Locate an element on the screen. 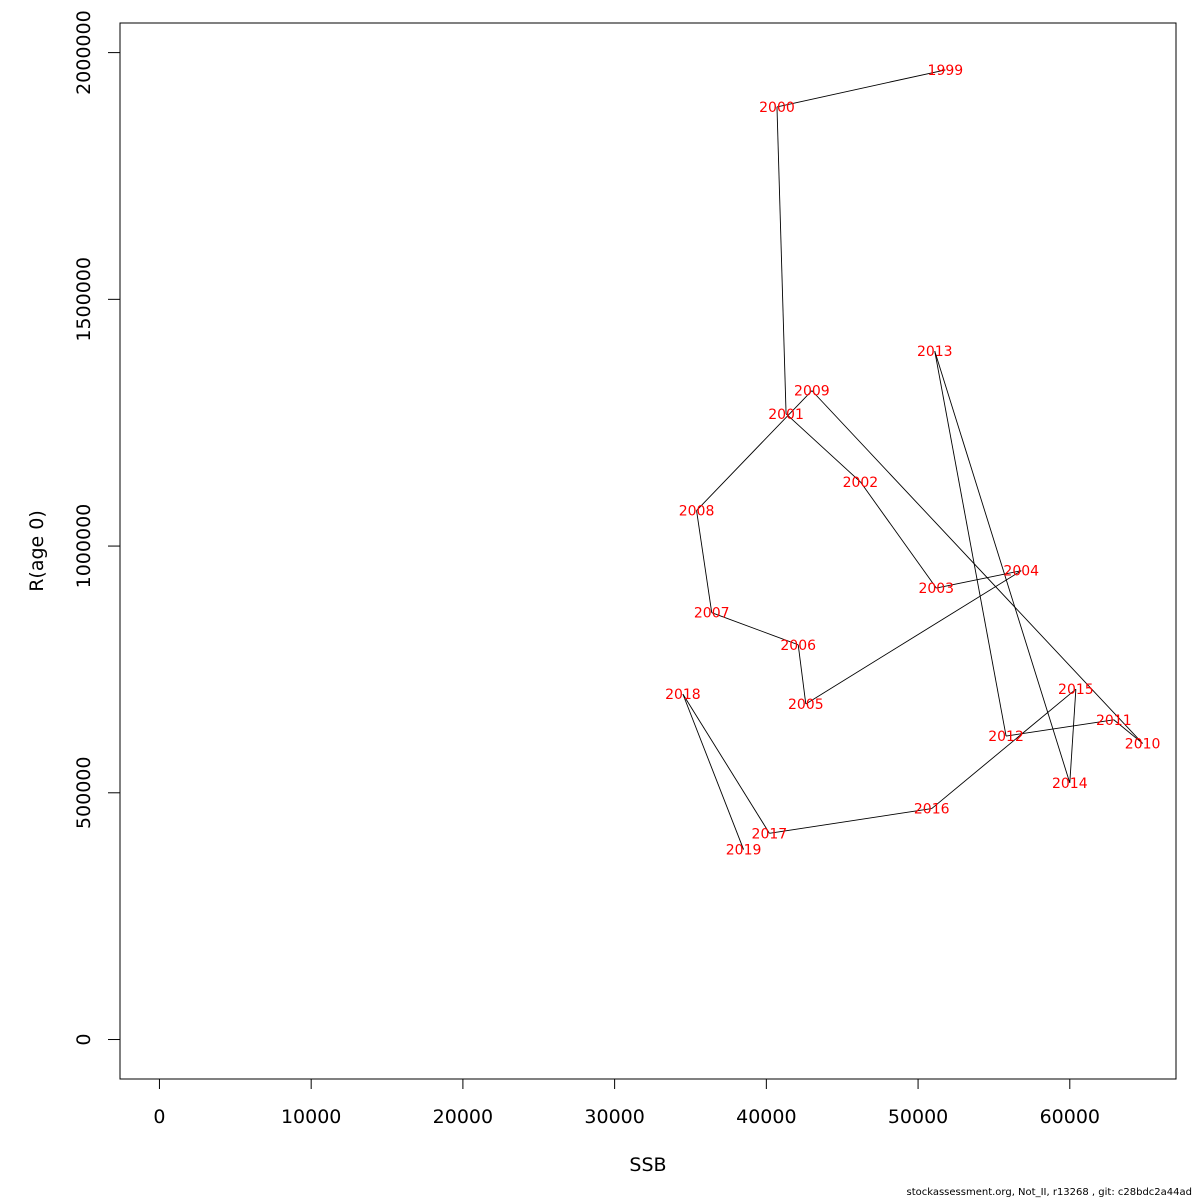 This screenshot has width=1200, height=1200. year-label-2007: 2007 is located at coordinates (712, 614).